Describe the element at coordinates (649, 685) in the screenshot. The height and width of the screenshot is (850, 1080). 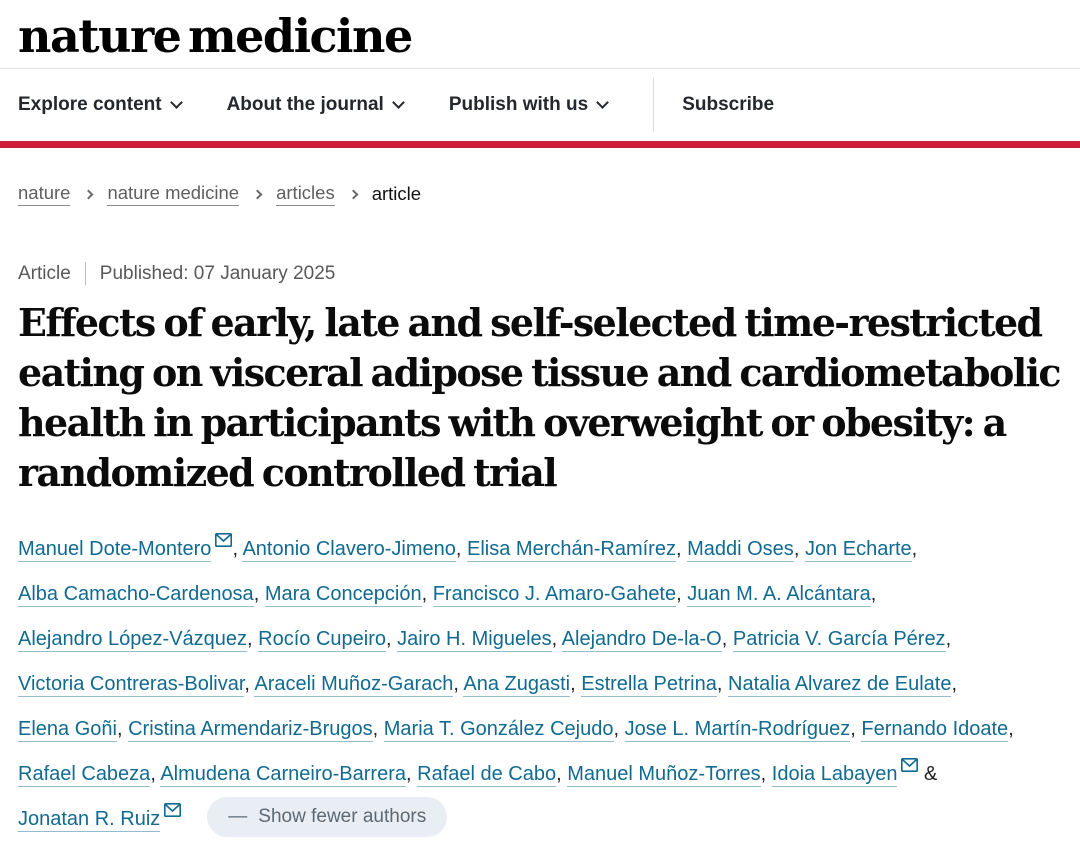
I see `author-link: Estrella Petrina` at that location.